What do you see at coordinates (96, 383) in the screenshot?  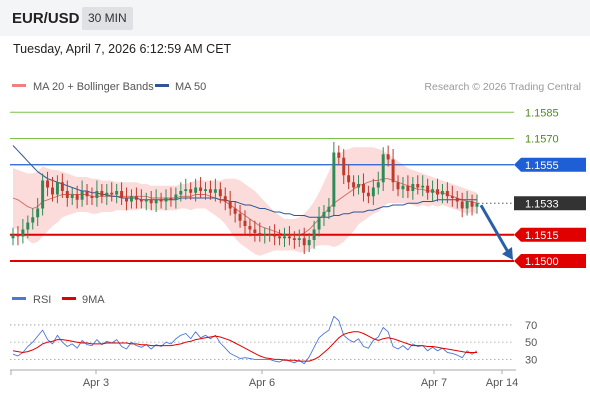 I see `x-tick-label: Apr 3` at bounding box center [96, 383].